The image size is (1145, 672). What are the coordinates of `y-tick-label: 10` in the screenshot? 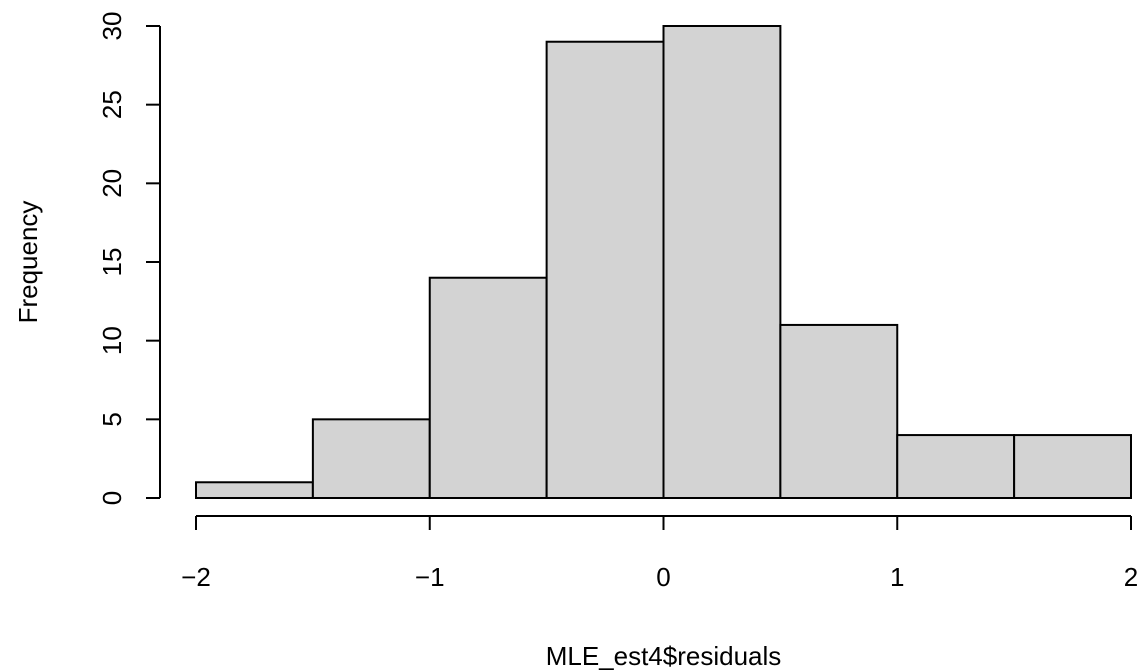 It's located at (112, 340).